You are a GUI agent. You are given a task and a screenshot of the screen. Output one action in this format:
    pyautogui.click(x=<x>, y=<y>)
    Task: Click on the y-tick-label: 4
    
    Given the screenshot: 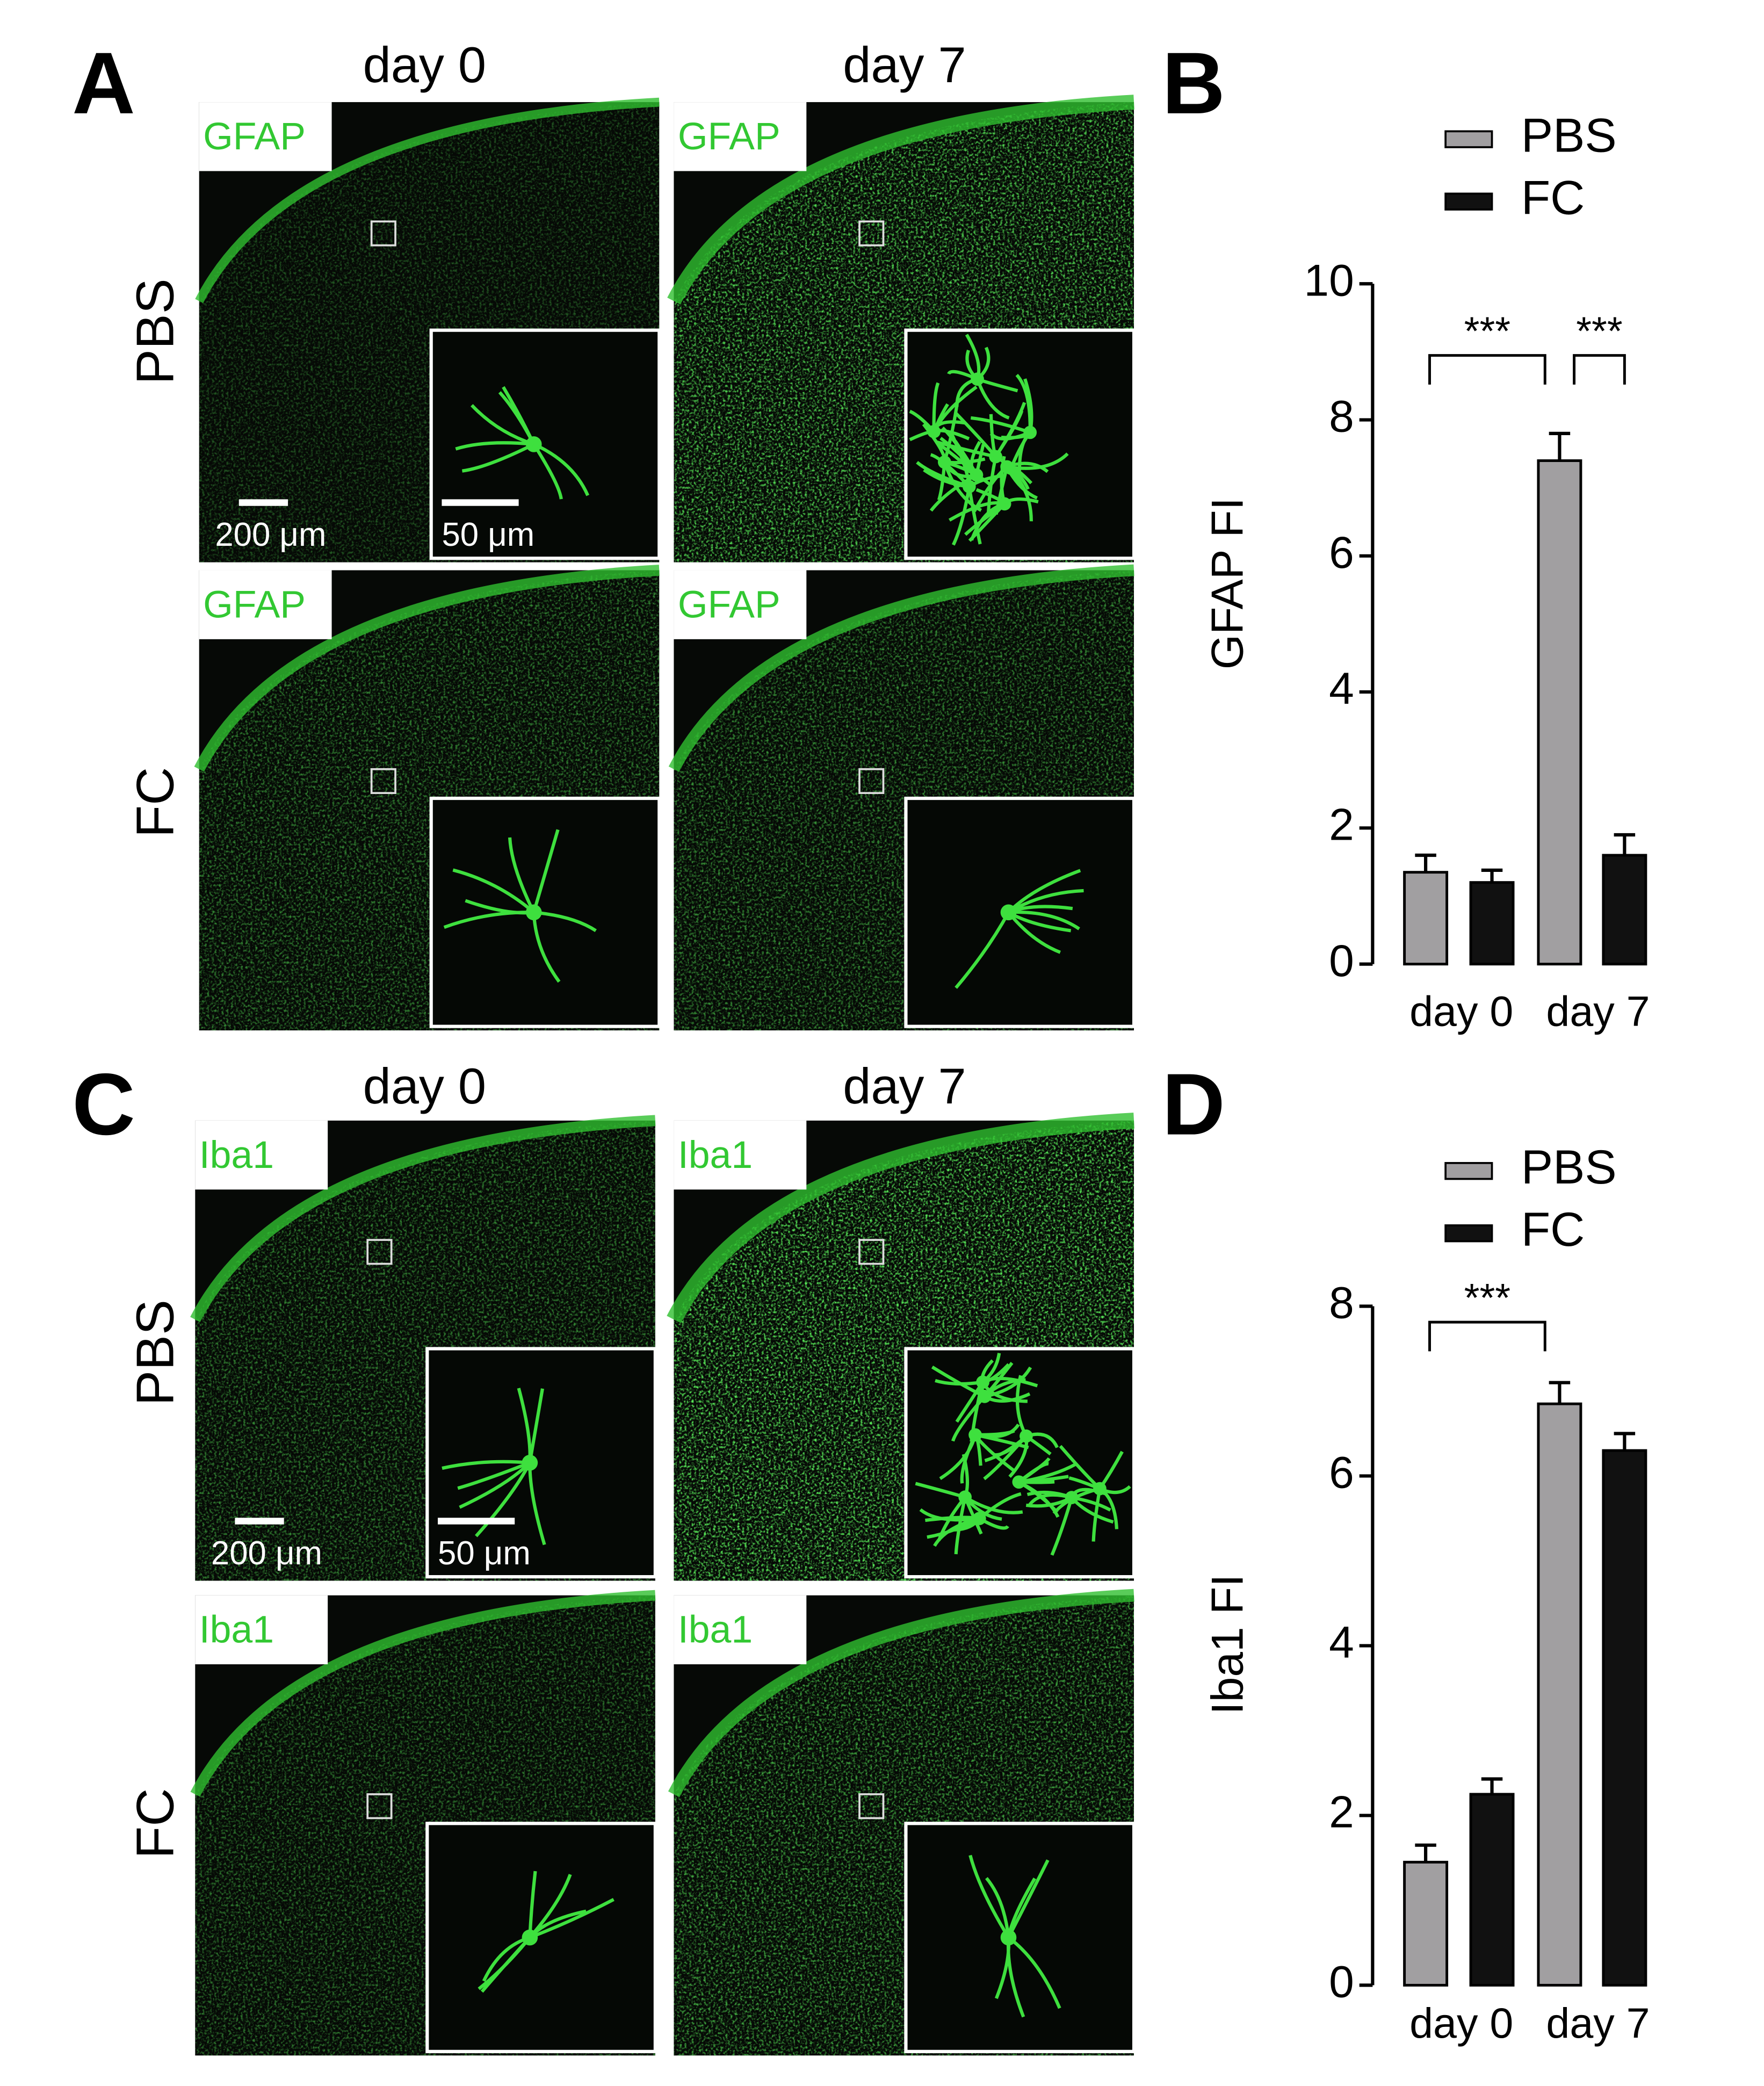 What is the action you would take?
    pyautogui.click(x=1341, y=688)
    